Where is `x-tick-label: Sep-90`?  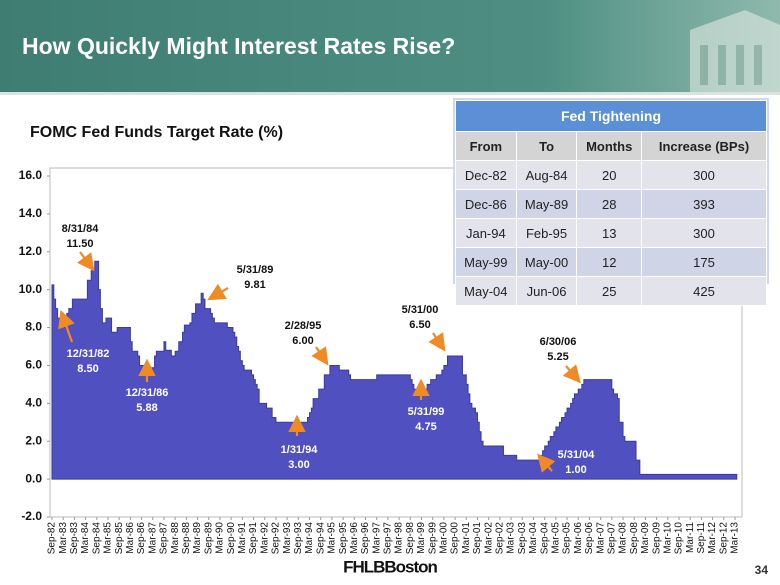
x-tick-label: Sep-90 is located at coordinates (231, 538).